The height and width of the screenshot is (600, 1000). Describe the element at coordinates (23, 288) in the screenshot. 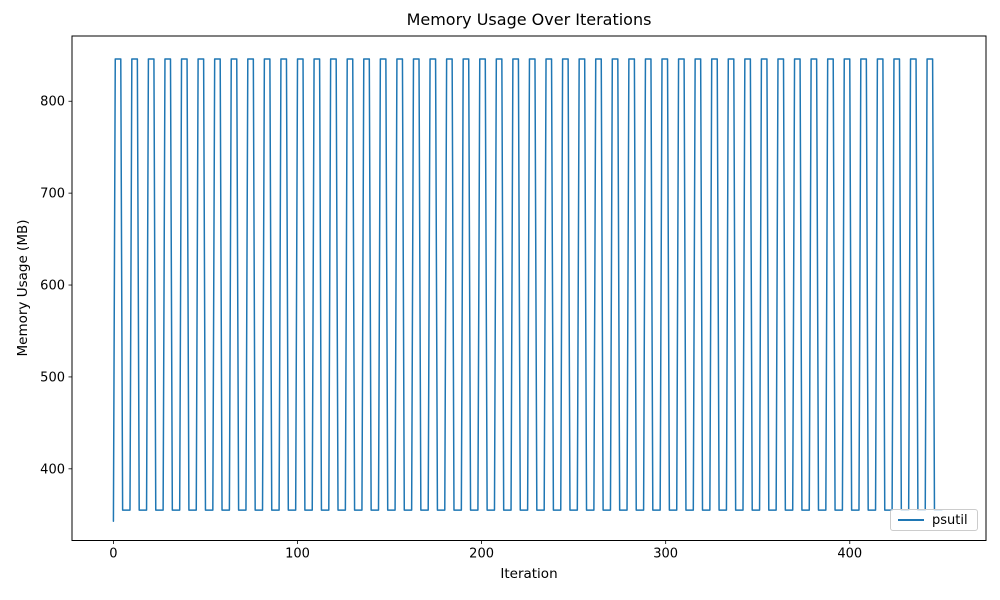

I see `y-axis-label: Memory Usage (MB)` at that location.